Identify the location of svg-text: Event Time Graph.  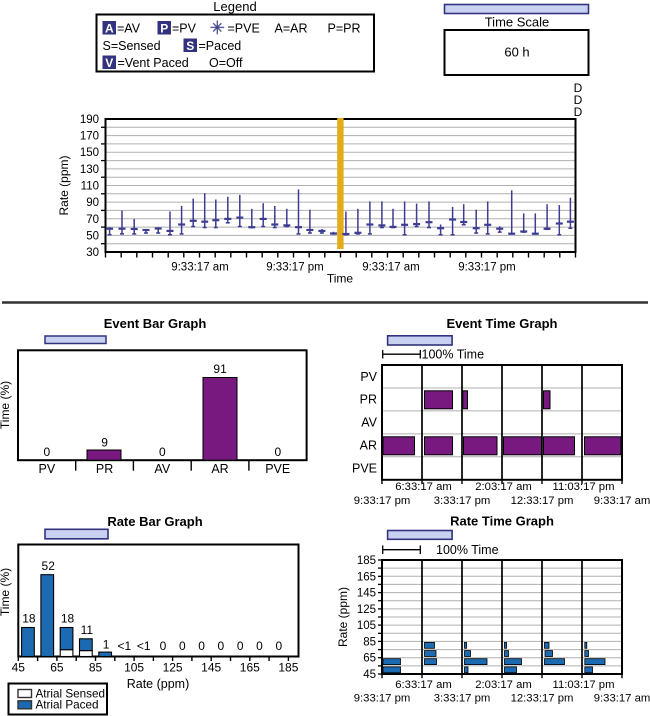
(501, 323).